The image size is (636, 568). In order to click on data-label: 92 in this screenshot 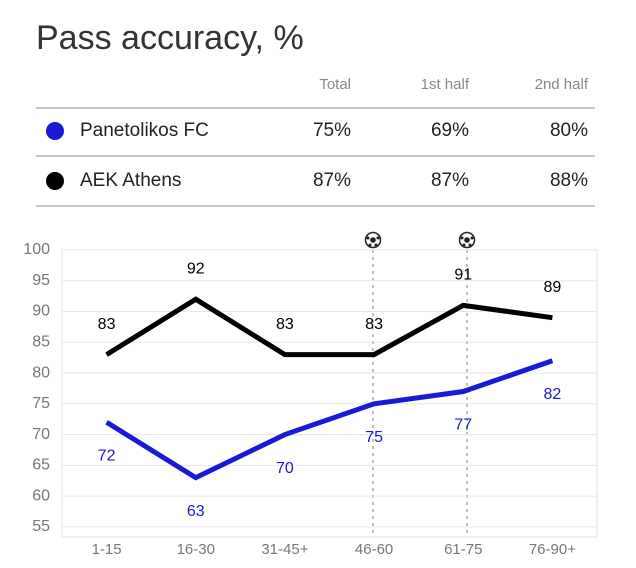, I will do `click(196, 268)`.